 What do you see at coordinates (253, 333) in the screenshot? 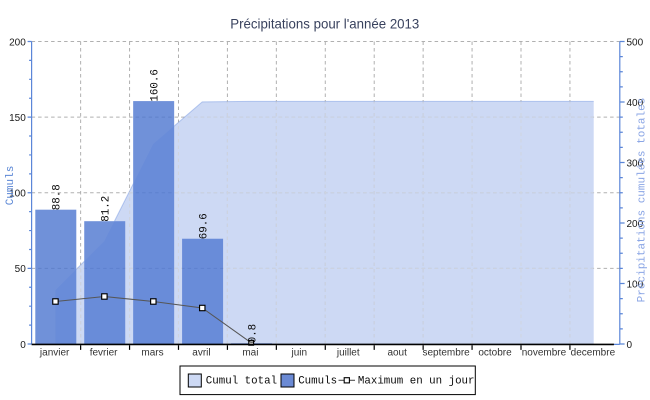
I see `svg-text: 0.8` at bounding box center [253, 333].